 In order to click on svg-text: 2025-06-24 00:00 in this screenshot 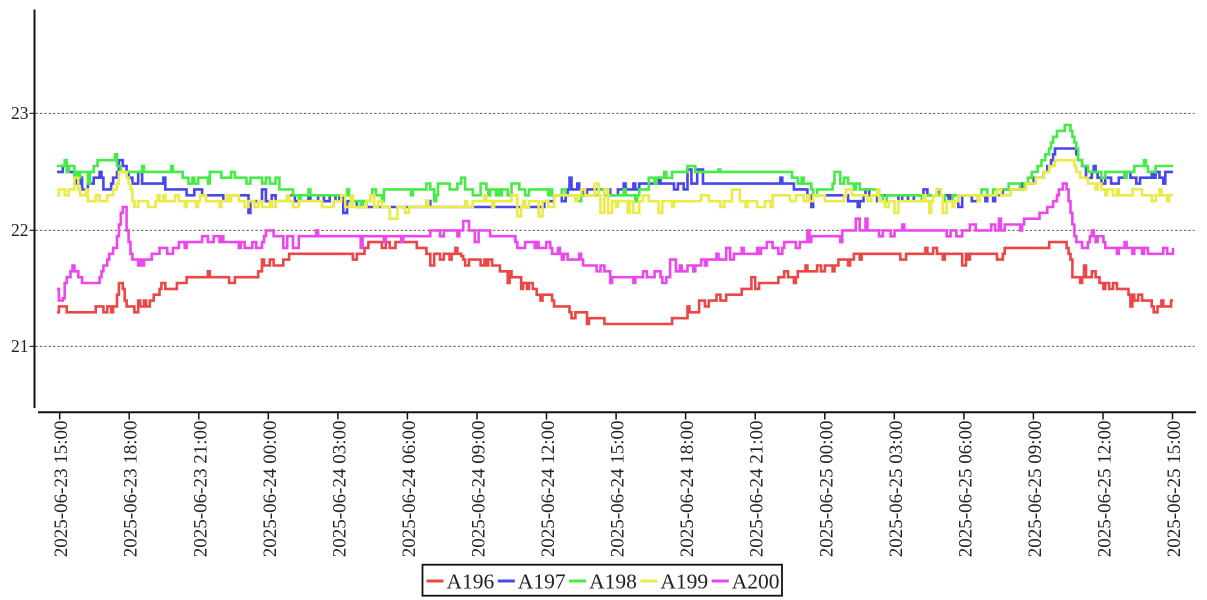, I will do `click(270, 489)`.